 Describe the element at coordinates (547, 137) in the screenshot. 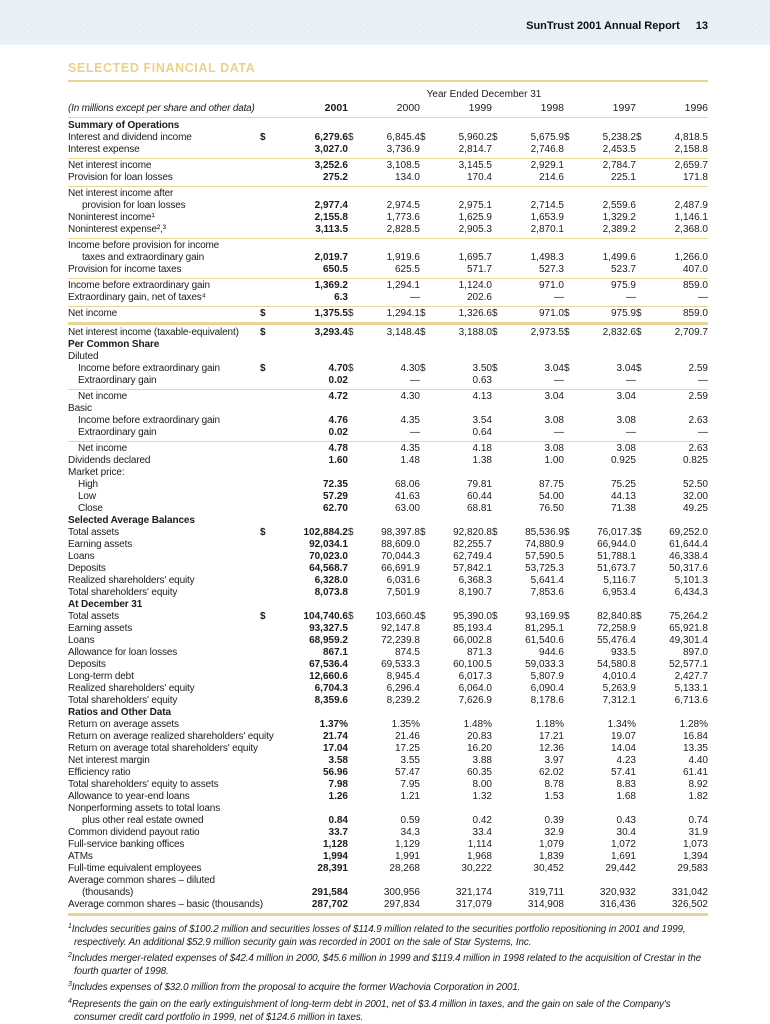

I see `value: 5,675.9` at that location.